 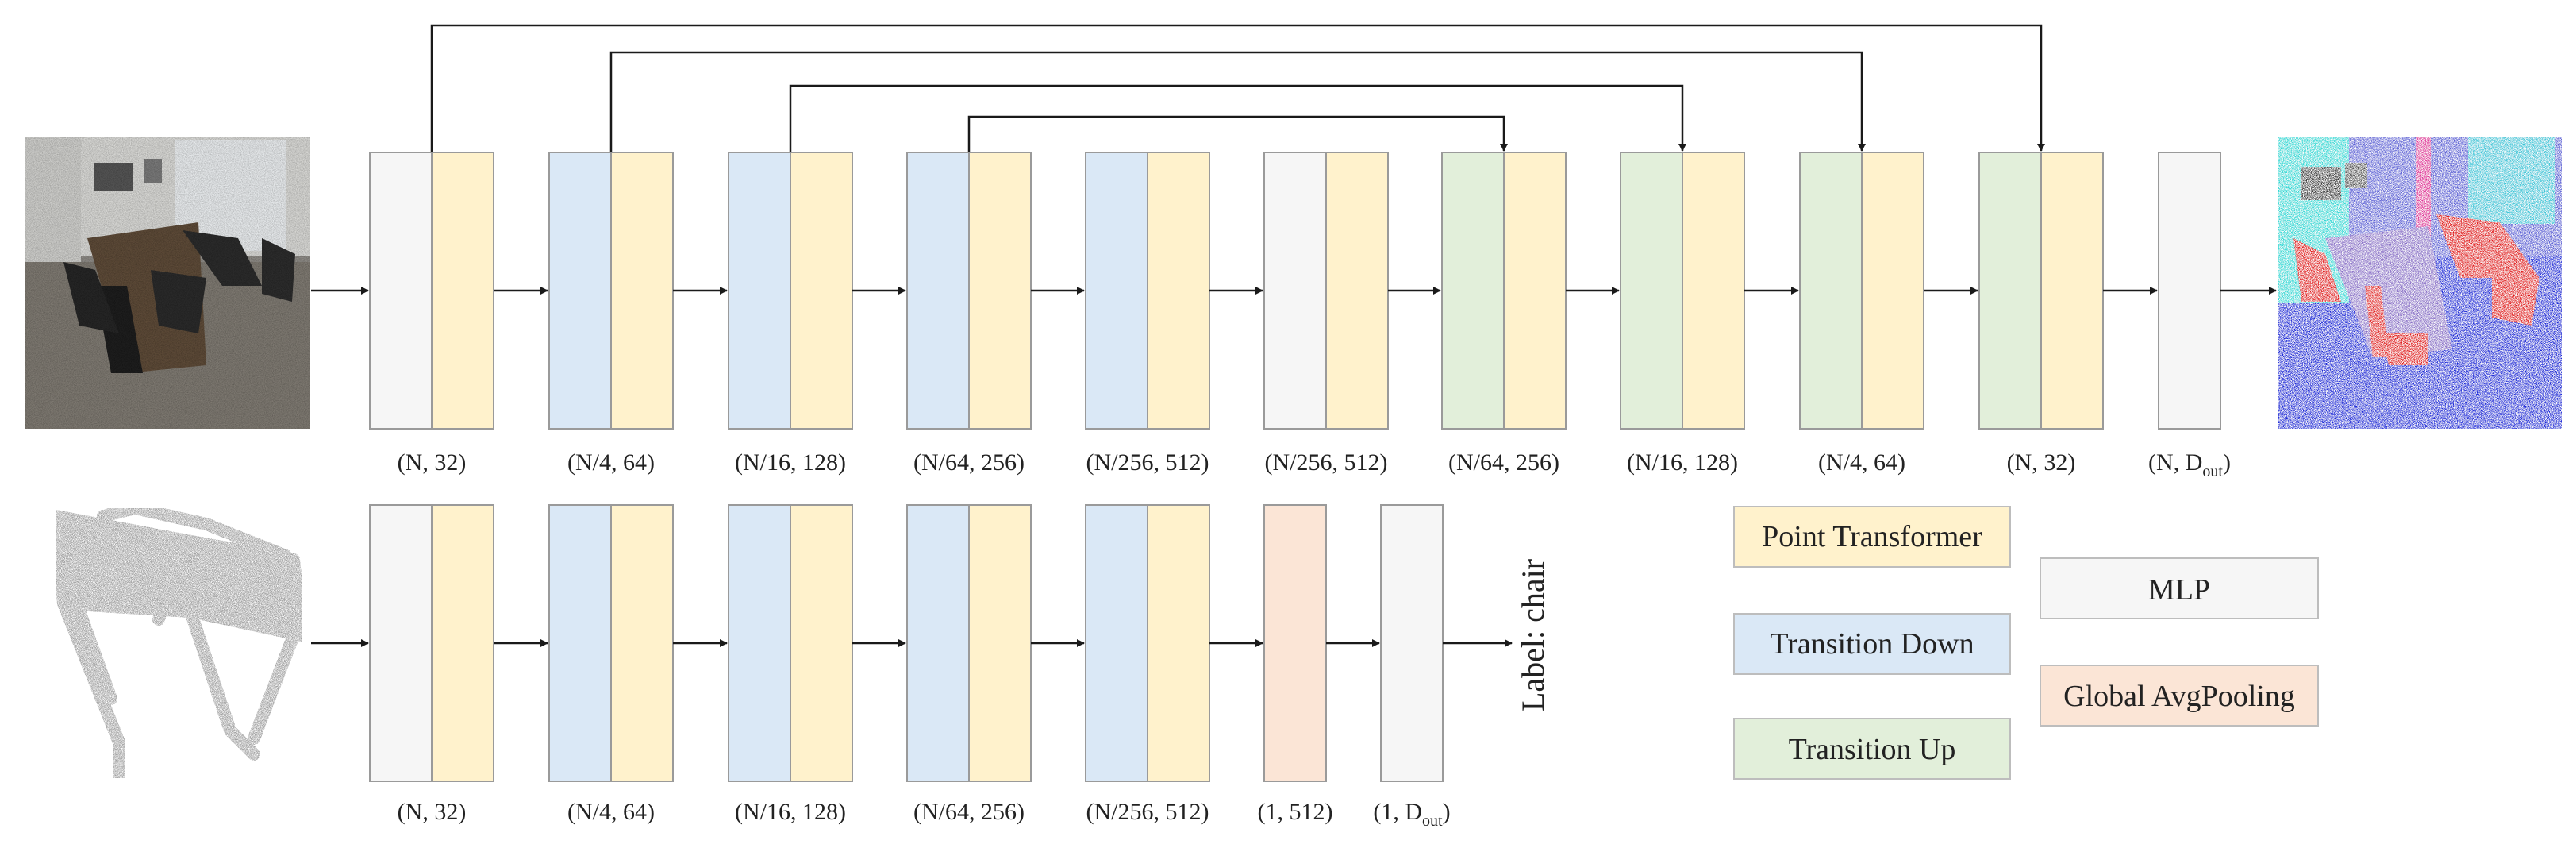 What do you see at coordinates (1683, 463) in the screenshot?
I see `seg-shape-label-8: (N/16, 128)` at bounding box center [1683, 463].